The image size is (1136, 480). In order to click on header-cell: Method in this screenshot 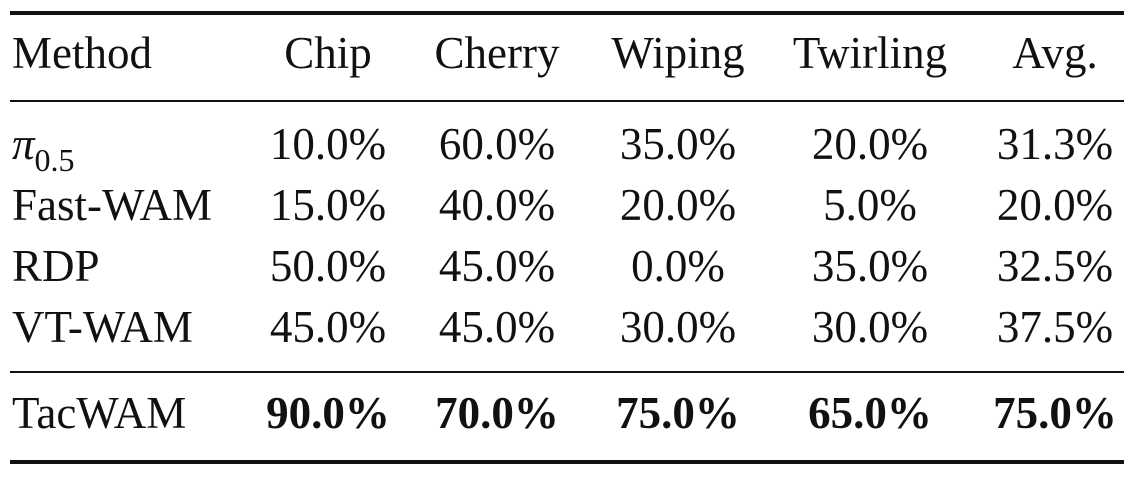, I will do `click(82, 53)`.